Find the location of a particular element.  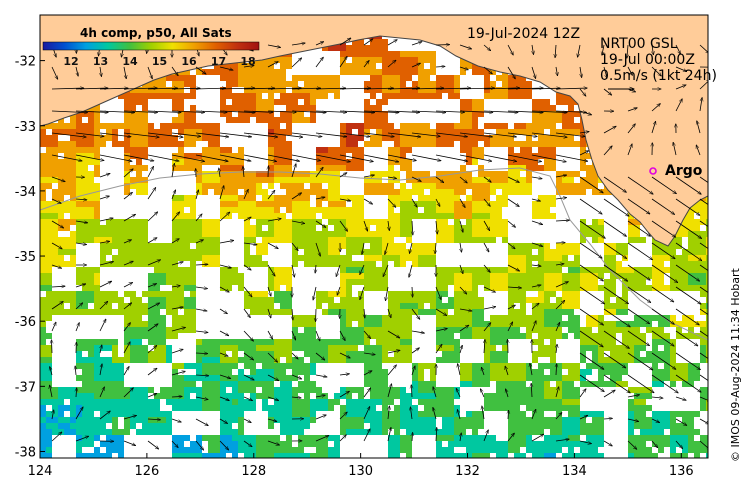

y-tick-label: -38 is located at coordinates (25, 452).